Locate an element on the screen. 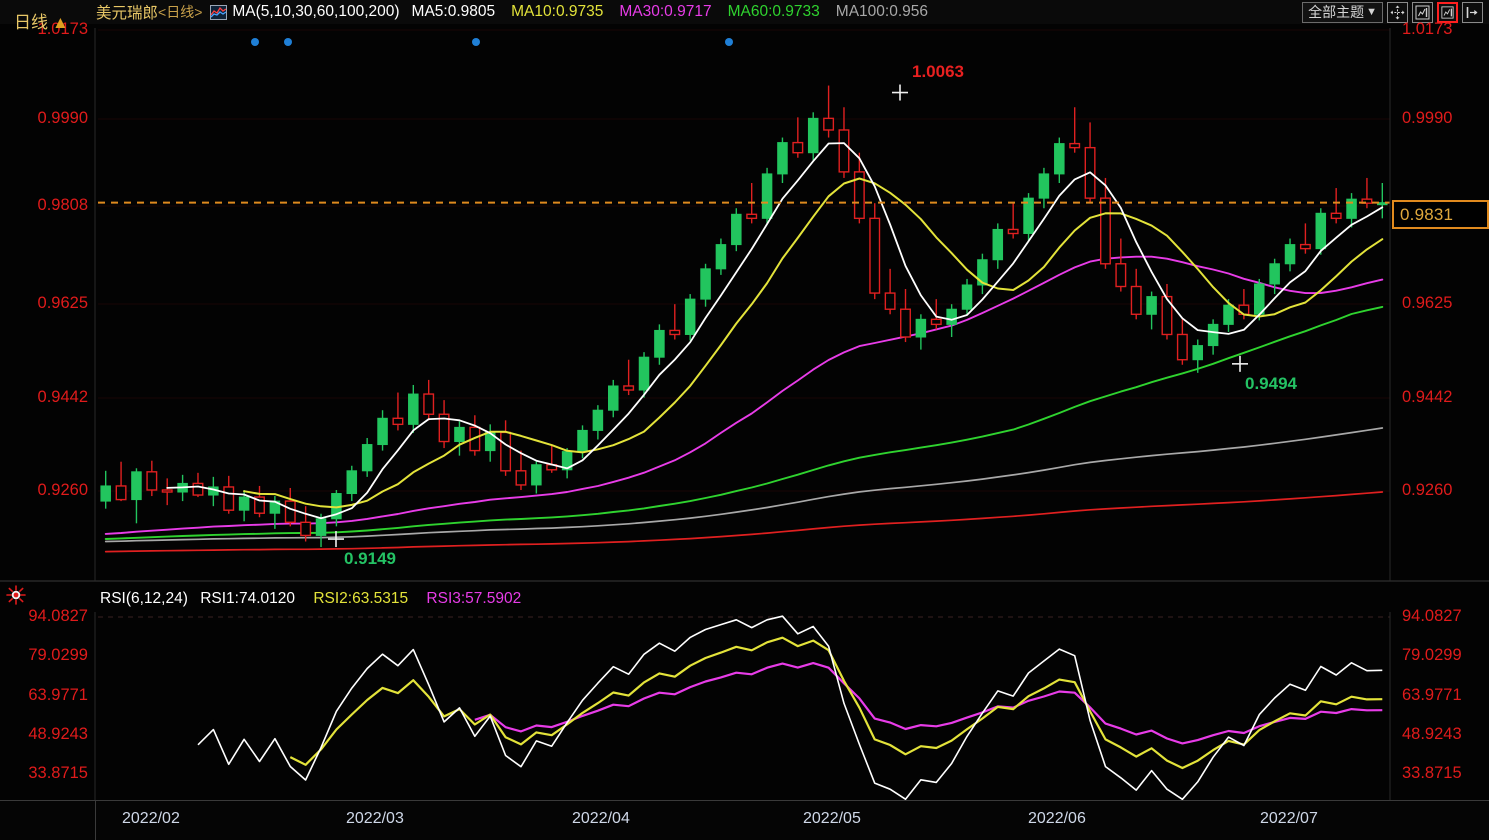 Image resolution: width=1489 pixels, height=840 pixels. ma100-value: MA100:0.956 is located at coordinates (882, 11).